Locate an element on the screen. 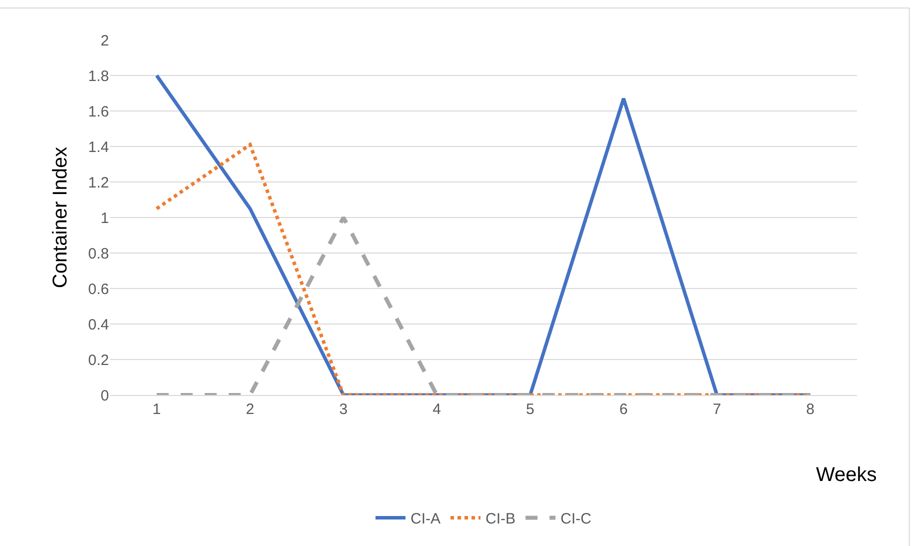 The width and height of the screenshot is (917, 546). y-tick-label: 1.4 is located at coordinates (98, 147).